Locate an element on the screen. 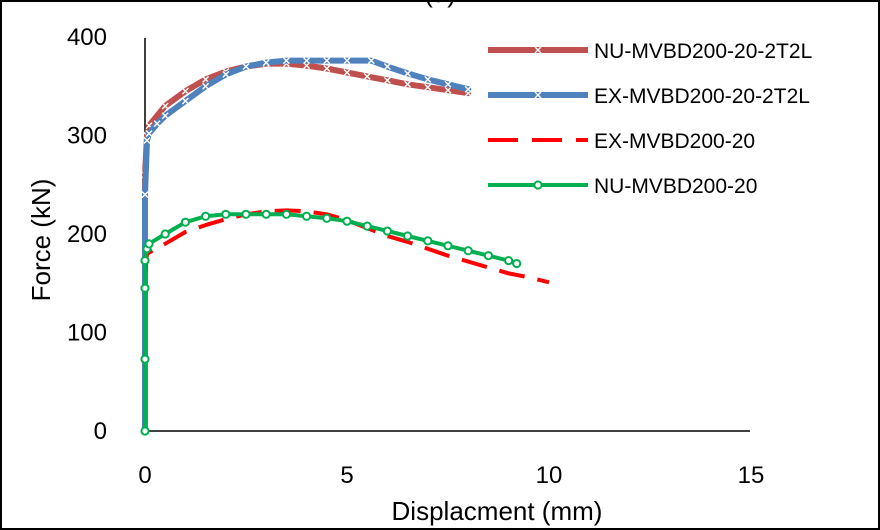 The height and width of the screenshot is (530, 880). x-tick-labels: 0 5 10 15 is located at coordinates (451, 475).